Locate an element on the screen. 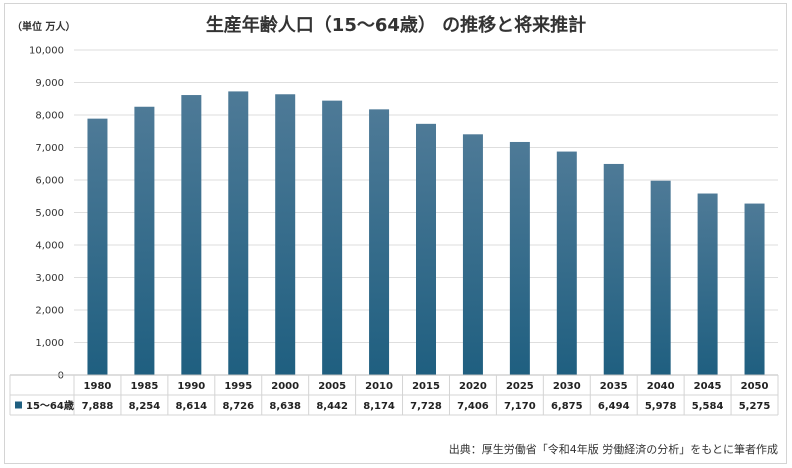  data-label: 8,174 is located at coordinates (379, 406).